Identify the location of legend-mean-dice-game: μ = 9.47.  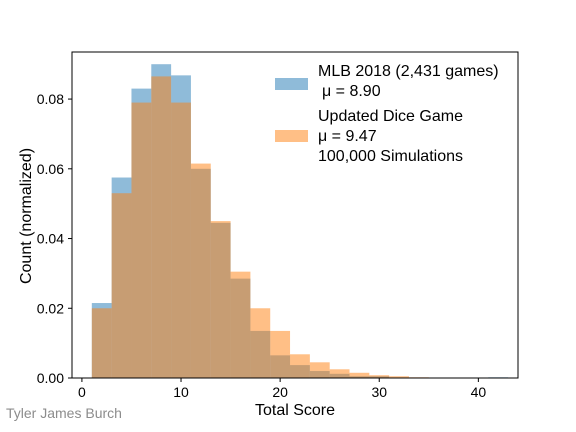
(347, 136).